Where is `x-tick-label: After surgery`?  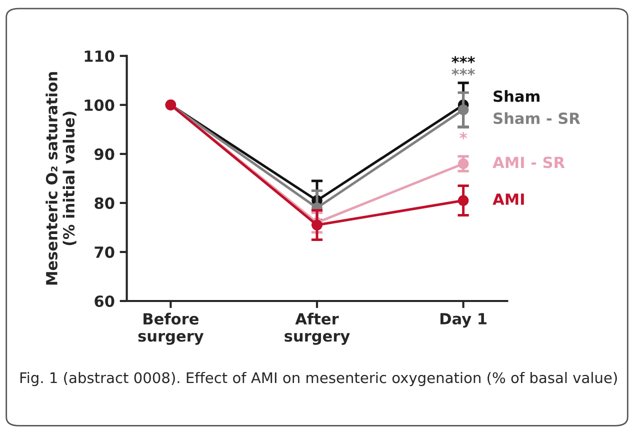
x-tick-label: After surgery is located at coordinates (317, 328).